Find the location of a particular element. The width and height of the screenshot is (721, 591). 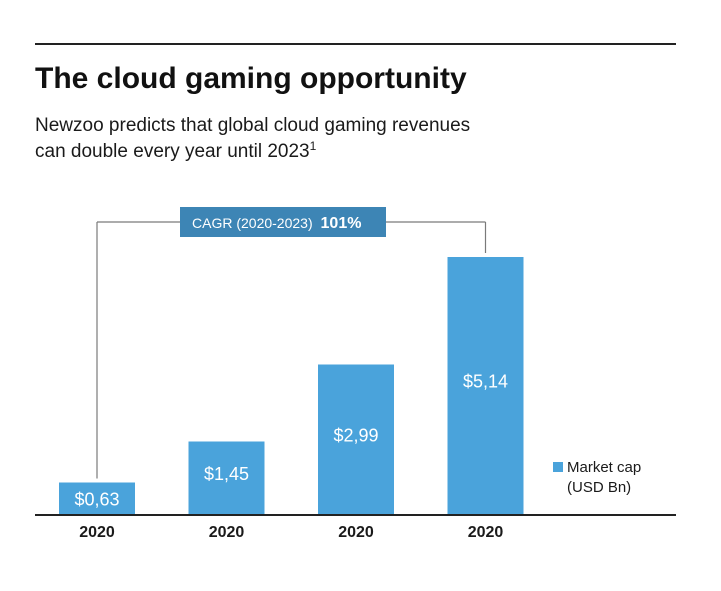

subtitle-line-2: can double every year until 2023 is located at coordinates (172, 151).